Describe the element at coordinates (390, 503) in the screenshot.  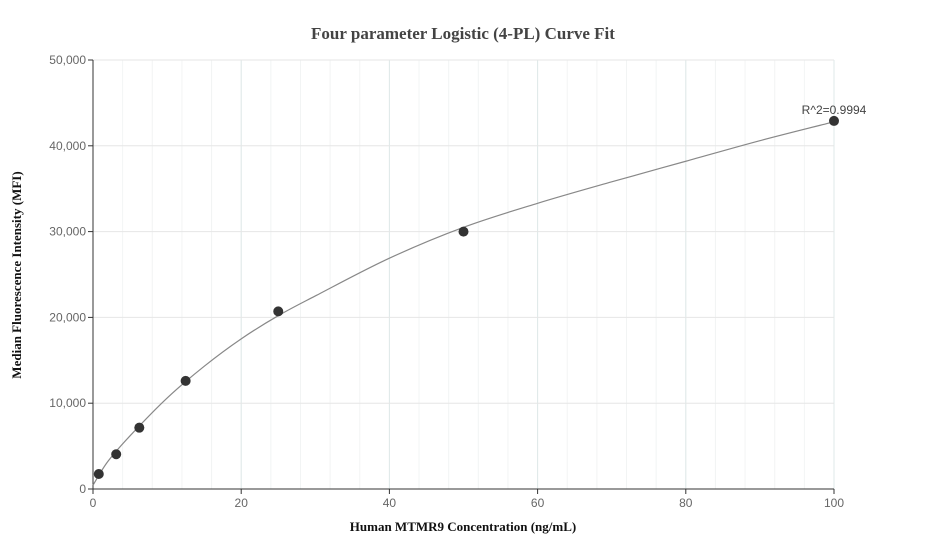
I see `x-tick-label: 40` at that location.